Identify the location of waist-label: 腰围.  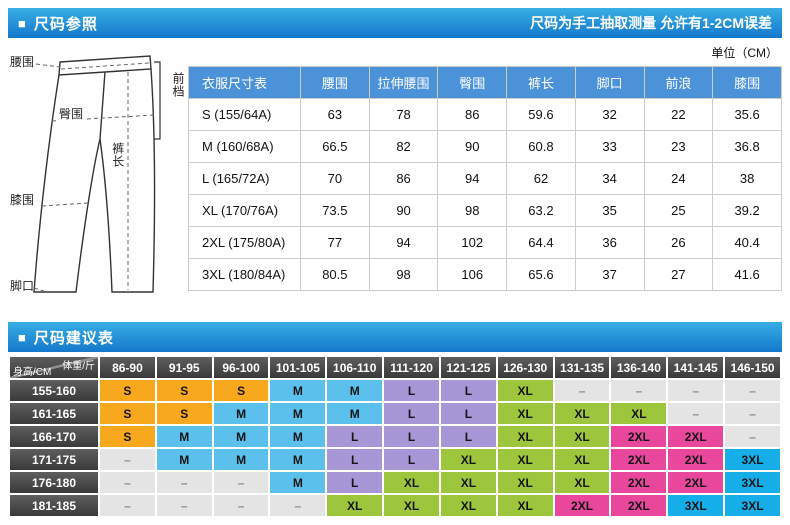
(22, 62).